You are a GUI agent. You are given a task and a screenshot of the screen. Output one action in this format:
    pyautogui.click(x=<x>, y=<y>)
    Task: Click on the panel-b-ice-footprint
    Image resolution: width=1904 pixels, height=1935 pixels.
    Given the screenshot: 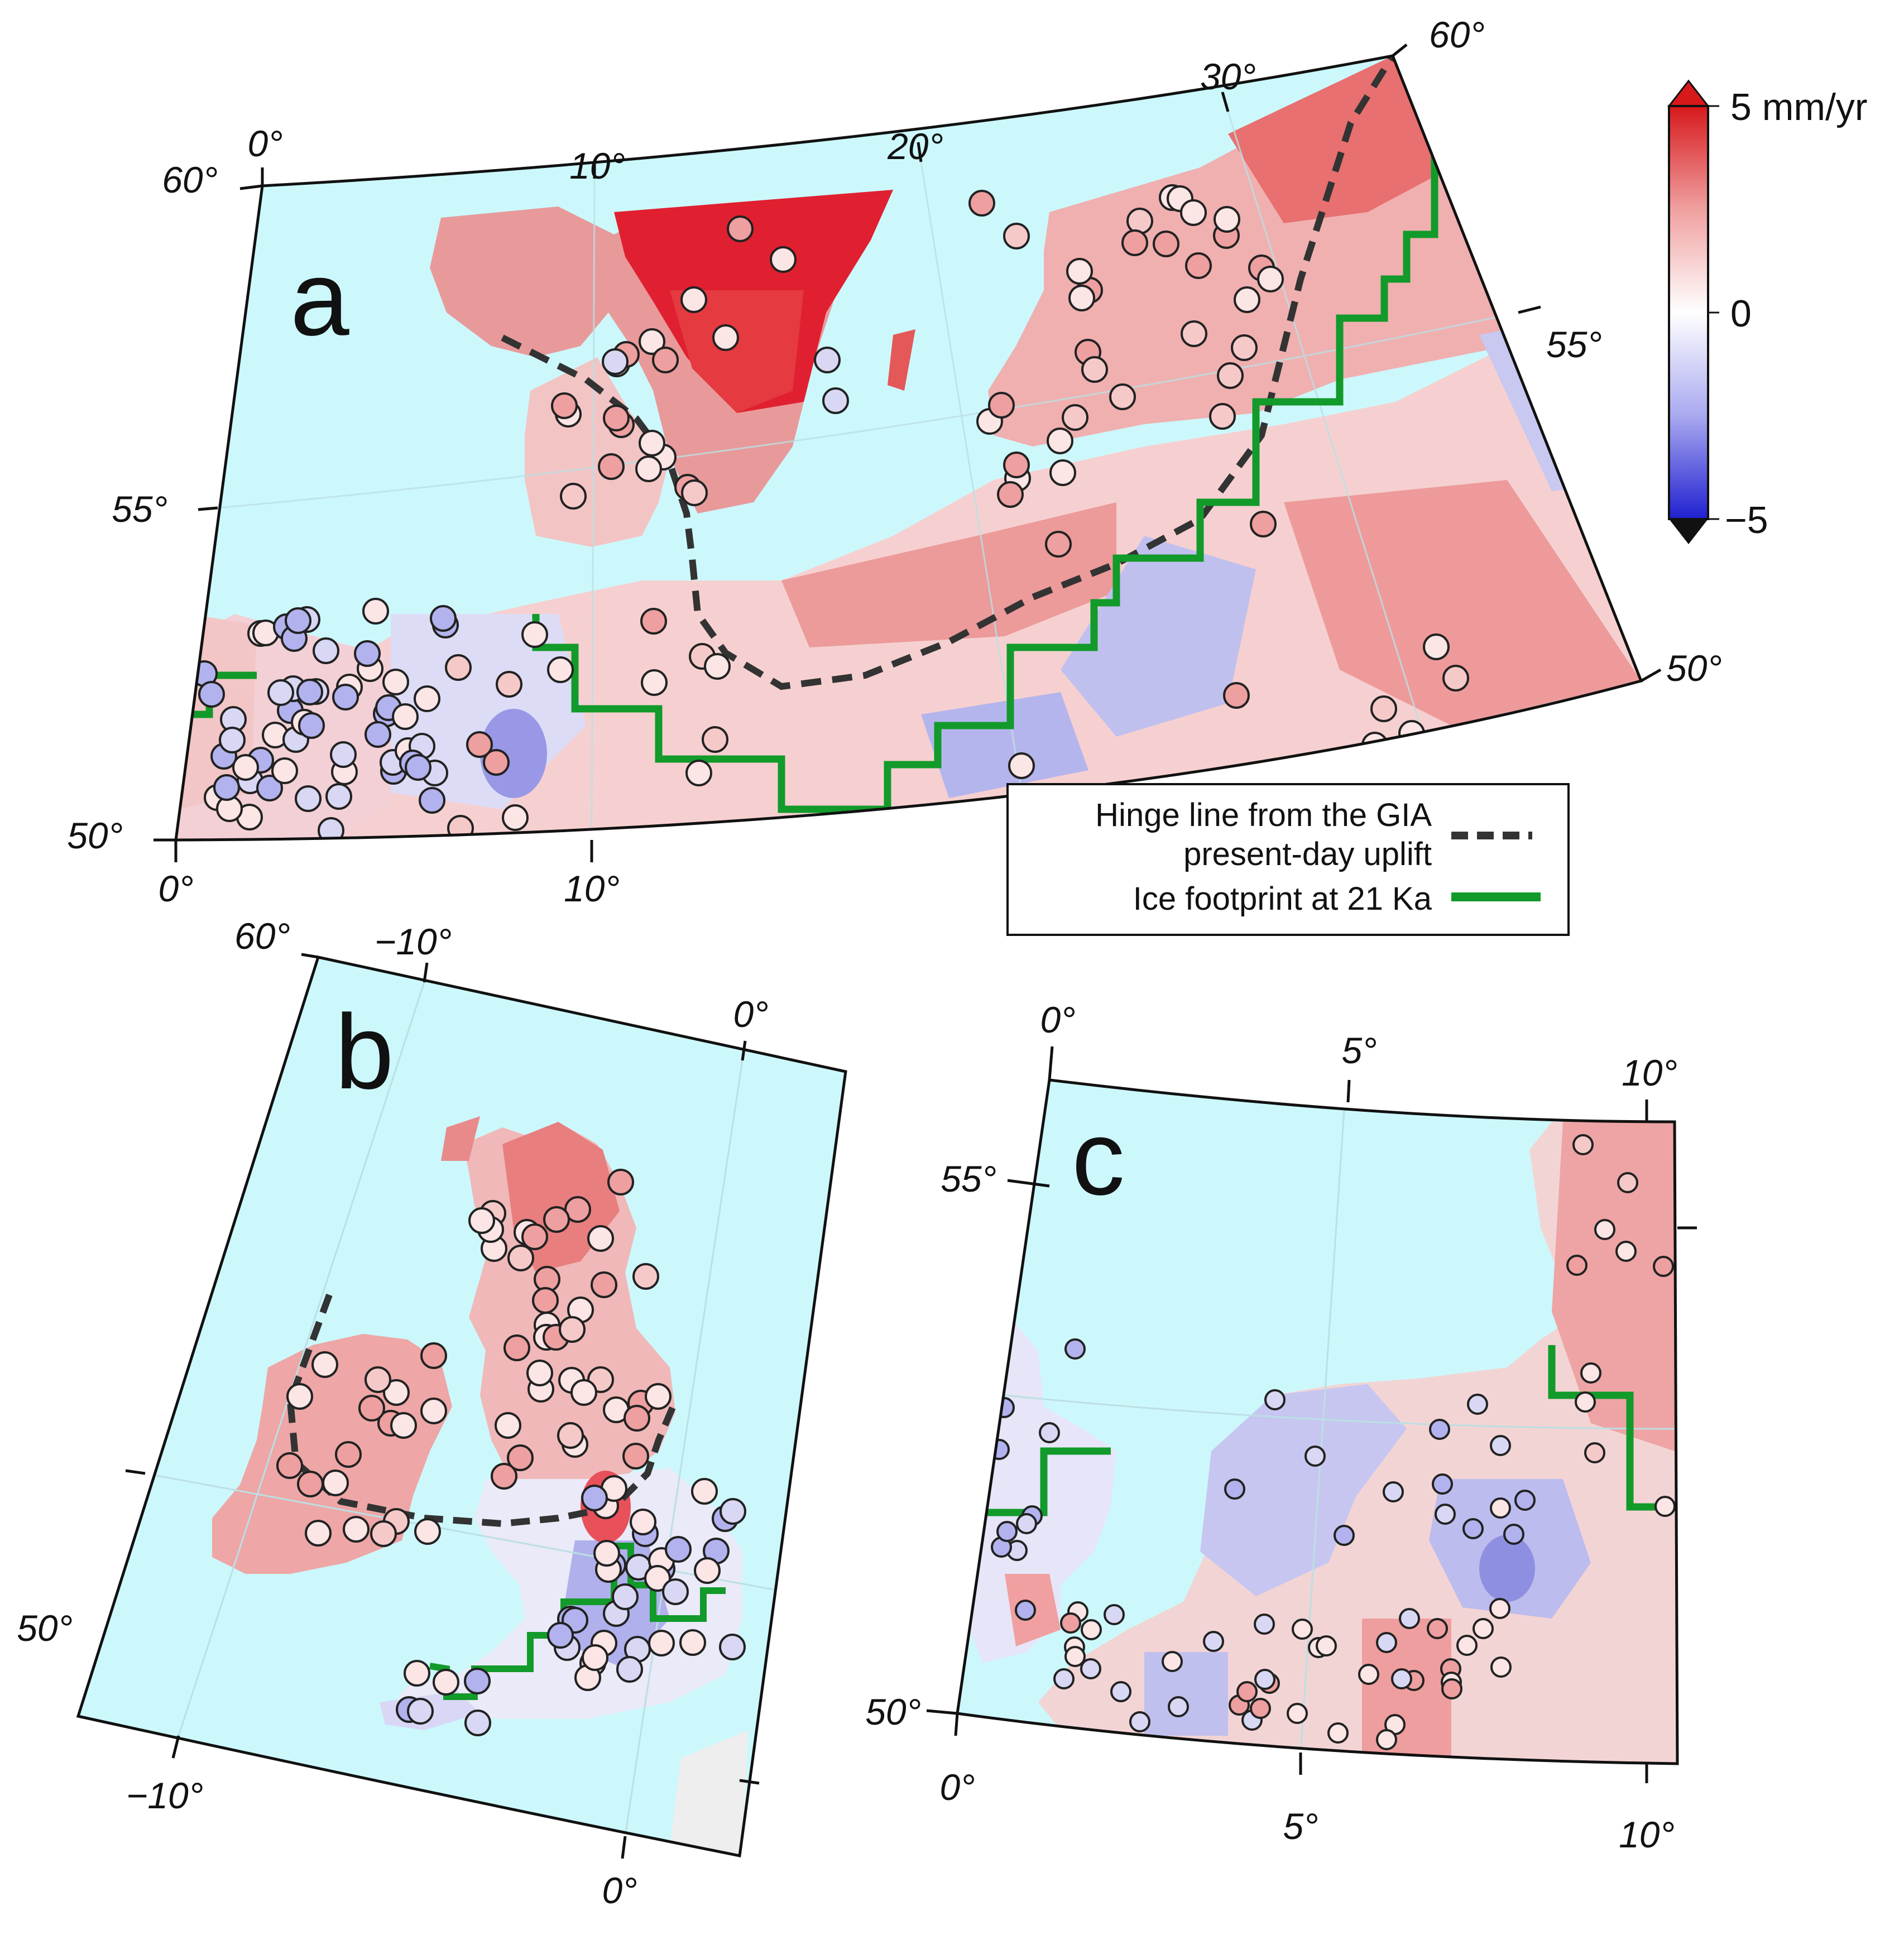 What is the action you would take?
    pyautogui.click(x=577, y=1621)
    